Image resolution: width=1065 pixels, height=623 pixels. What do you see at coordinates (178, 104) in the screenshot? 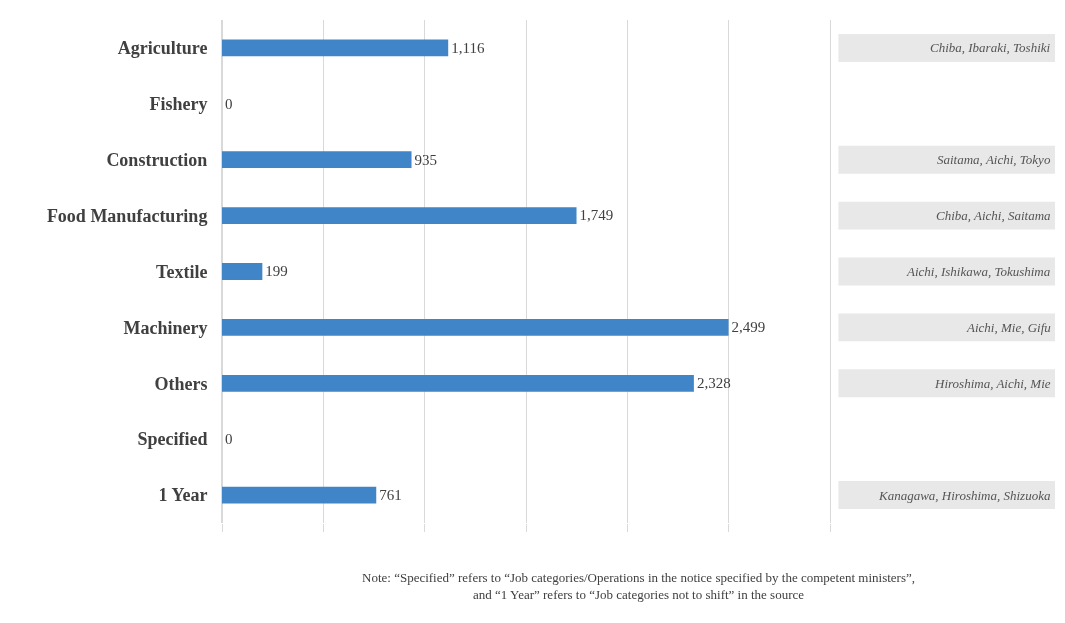
I see `y-tick-label: Fishery` at bounding box center [178, 104].